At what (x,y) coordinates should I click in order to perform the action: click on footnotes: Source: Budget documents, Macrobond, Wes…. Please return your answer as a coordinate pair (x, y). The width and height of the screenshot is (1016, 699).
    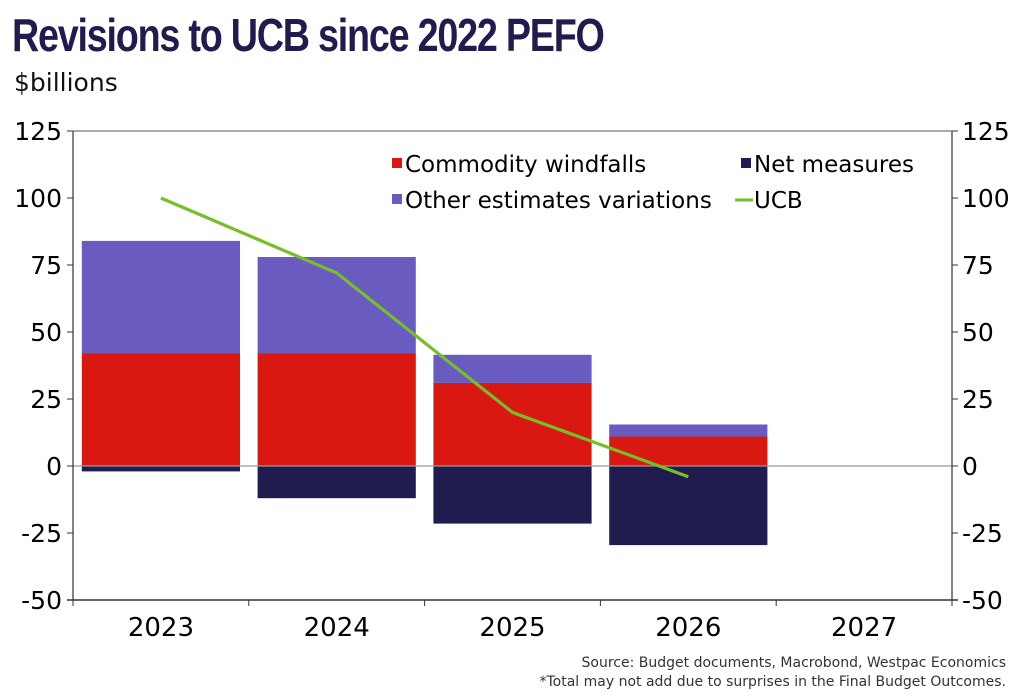
    Looking at the image, I should click on (772, 673).